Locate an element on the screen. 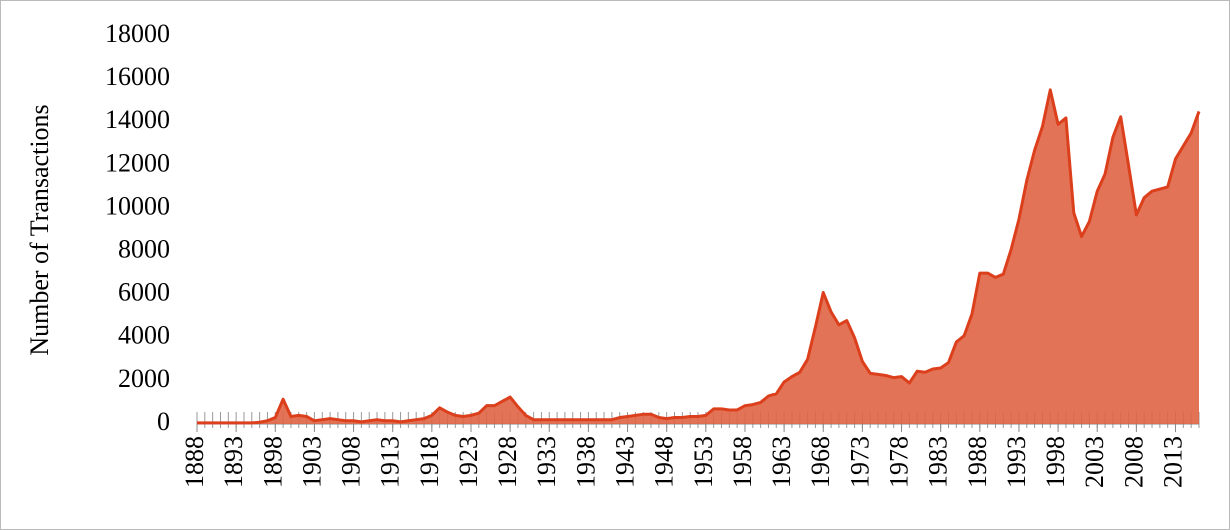 This screenshot has height=530, width=1230. y-tick-label: 6000 is located at coordinates (144, 292).